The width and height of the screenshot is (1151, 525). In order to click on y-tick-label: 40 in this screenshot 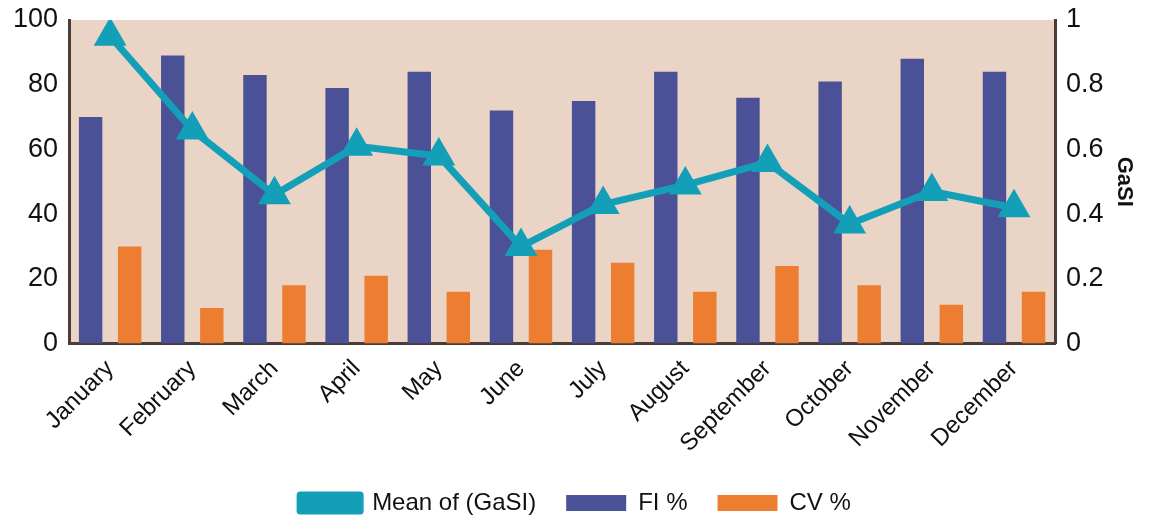, I will do `click(43, 212)`.